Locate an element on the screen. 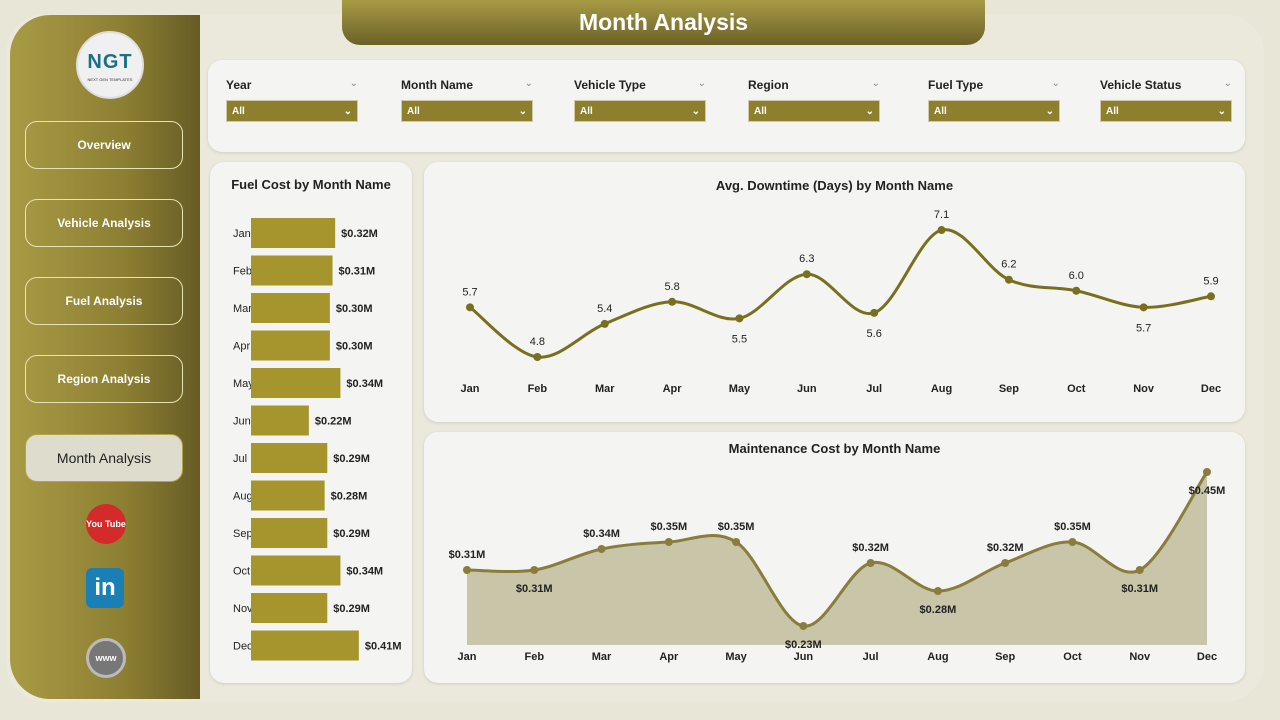 Image resolution: width=1280 pixels, height=720 pixels. filter-label-text: Fuel Type is located at coordinates (956, 85).